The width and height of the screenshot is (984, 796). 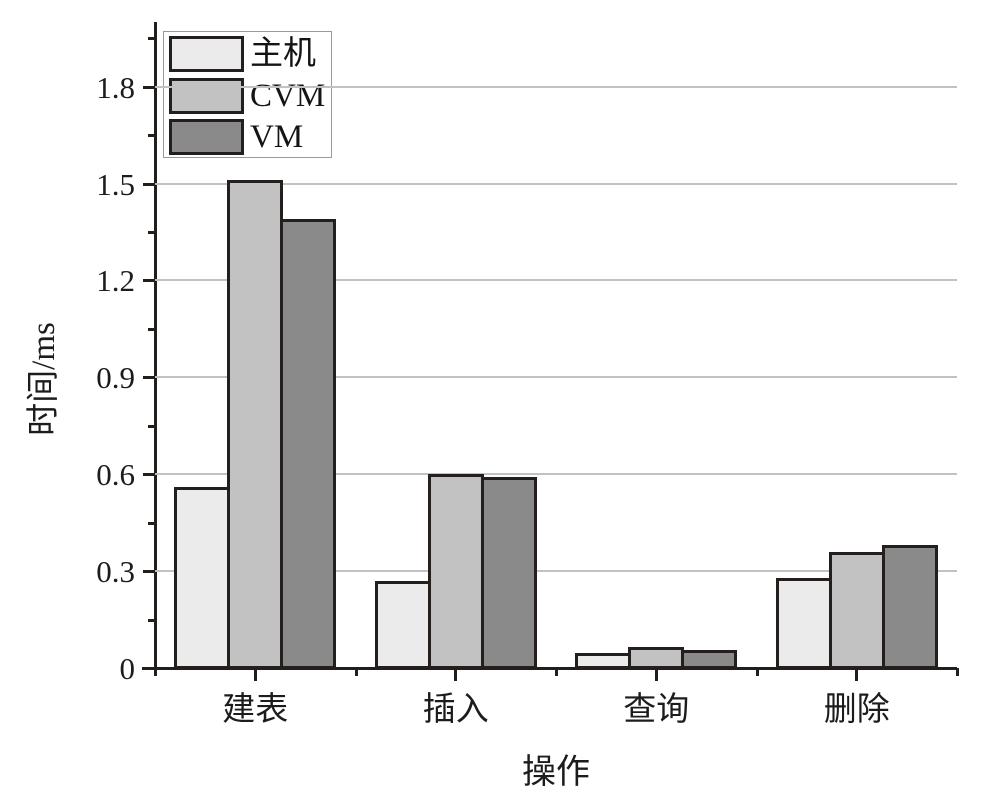 What do you see at coordinates (656, 658) in the screenshot?
I see `bar-CVM-查询` at bounding box center [656, 658].